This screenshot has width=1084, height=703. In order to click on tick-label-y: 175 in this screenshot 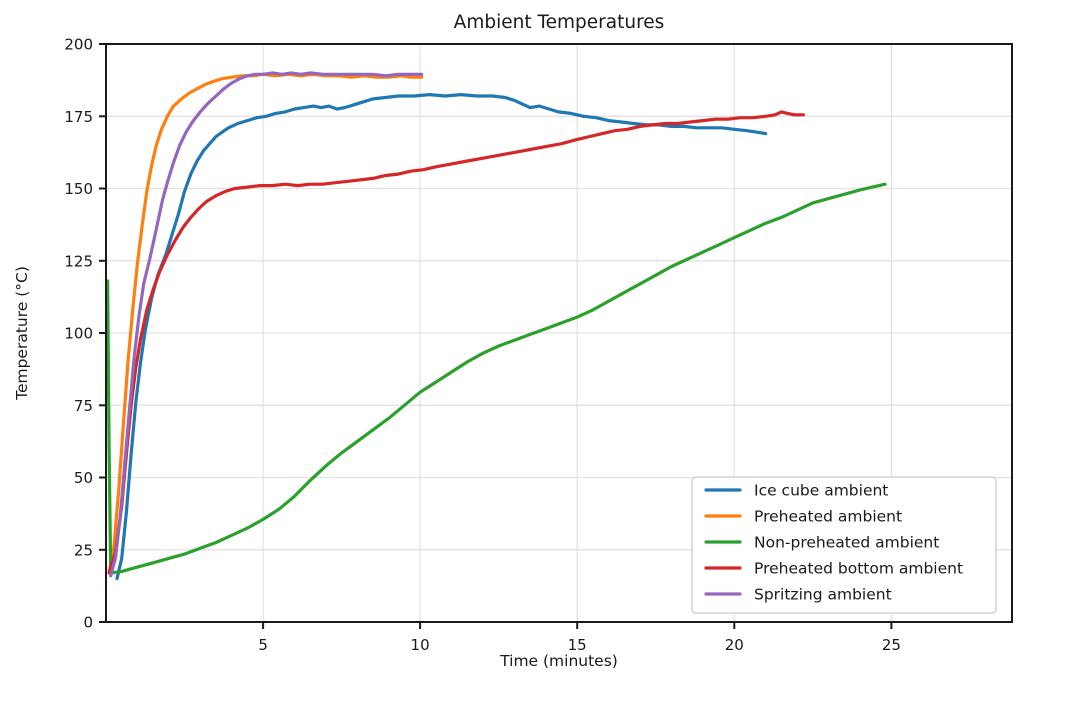, I will do `click(78, 117)`.